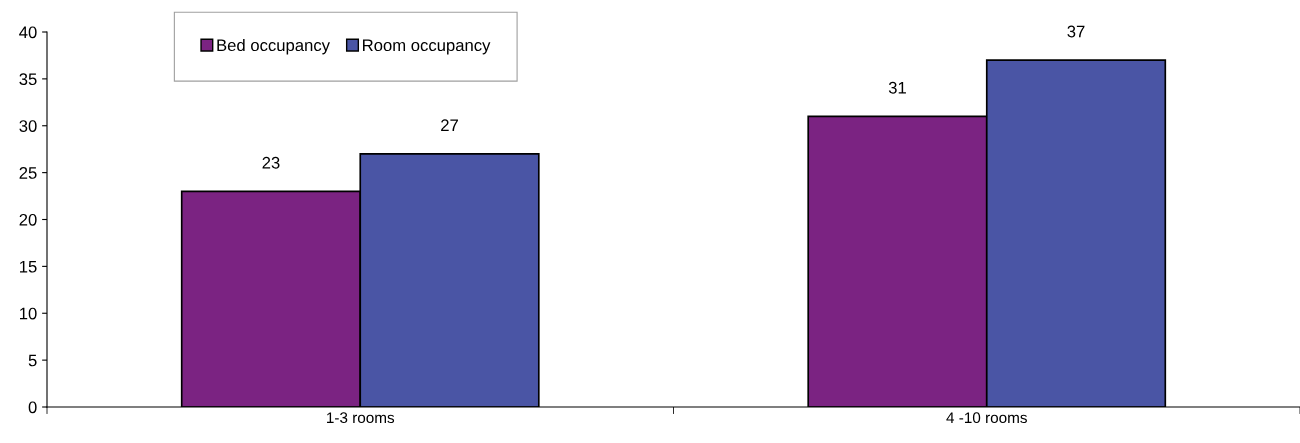 This screenshot has height=443, width=1300. Describe the element at coordinates (28, 126) in the screenshot. I see `y-tick-label: 30` at that location.